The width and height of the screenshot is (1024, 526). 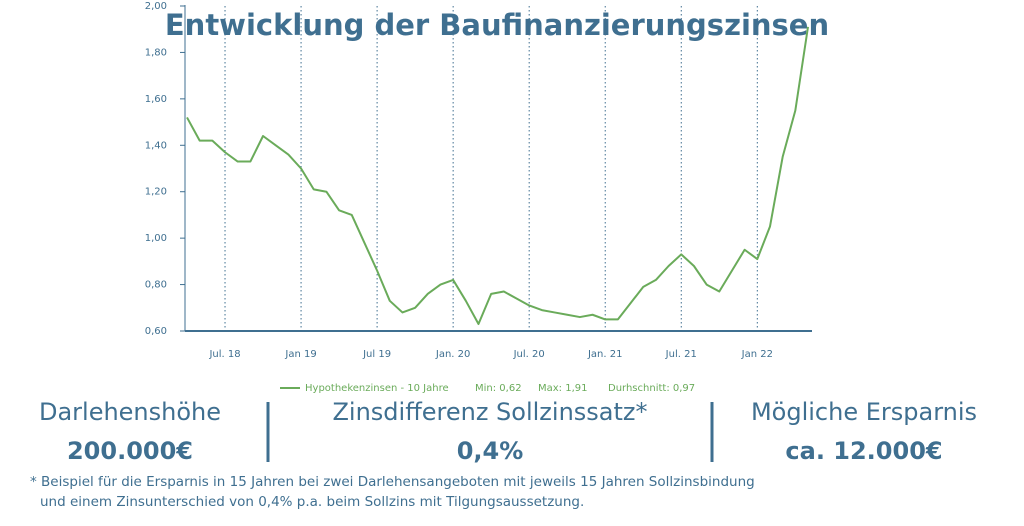 I want to click on legend-stat: Max: 1,91, so click(x=563, y=388).